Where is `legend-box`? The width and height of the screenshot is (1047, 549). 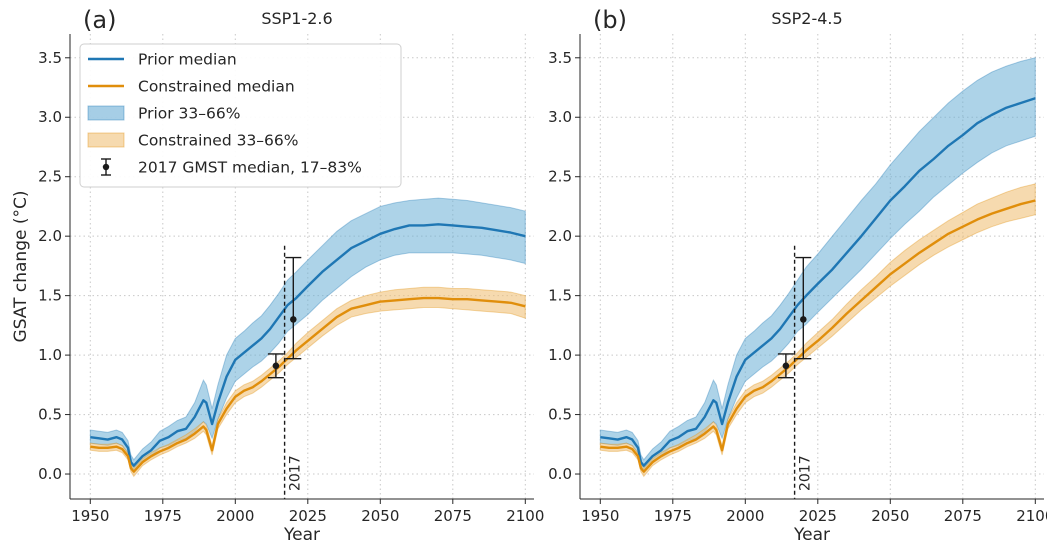
legend-box is located at coordinates (240, 115).